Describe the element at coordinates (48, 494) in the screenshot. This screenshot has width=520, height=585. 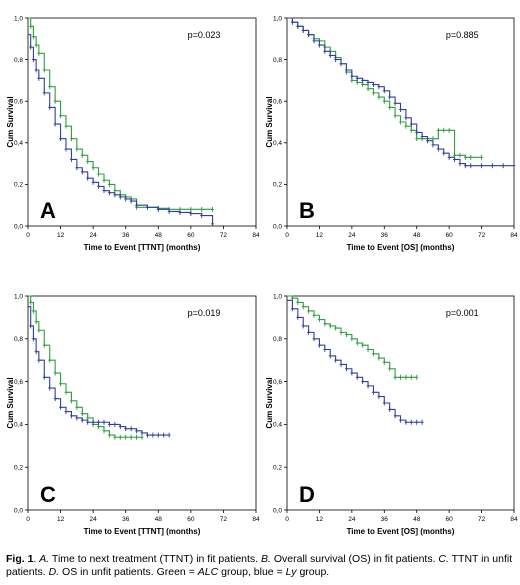
I see `panel-letter: C` at that location.